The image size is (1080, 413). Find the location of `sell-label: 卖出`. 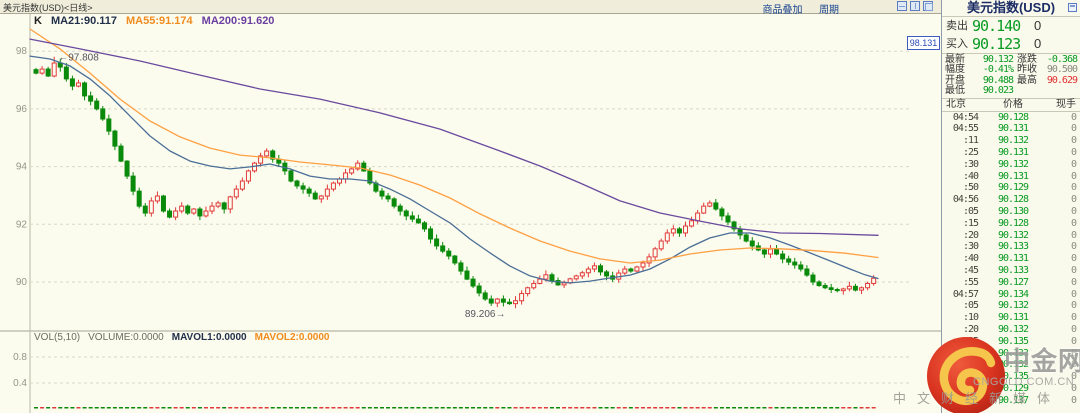

sell-label: 卖出 is located at coordinates (957, 26).